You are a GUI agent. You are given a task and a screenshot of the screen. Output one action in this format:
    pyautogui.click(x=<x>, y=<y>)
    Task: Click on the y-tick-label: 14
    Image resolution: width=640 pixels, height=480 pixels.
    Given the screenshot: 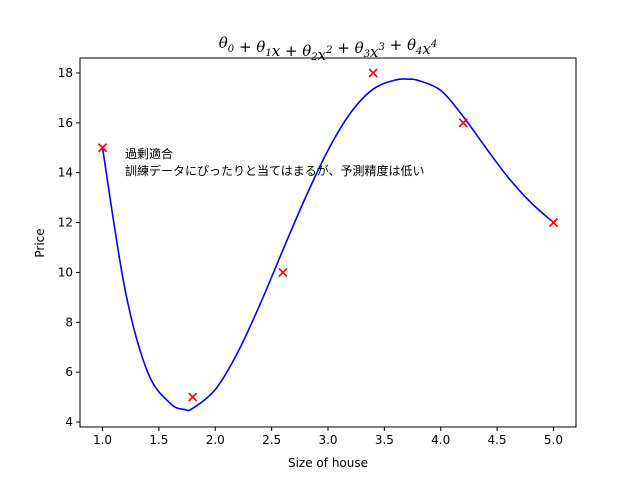 What is the action you would take?
    pyautogui.click(x=65, y=173)
    